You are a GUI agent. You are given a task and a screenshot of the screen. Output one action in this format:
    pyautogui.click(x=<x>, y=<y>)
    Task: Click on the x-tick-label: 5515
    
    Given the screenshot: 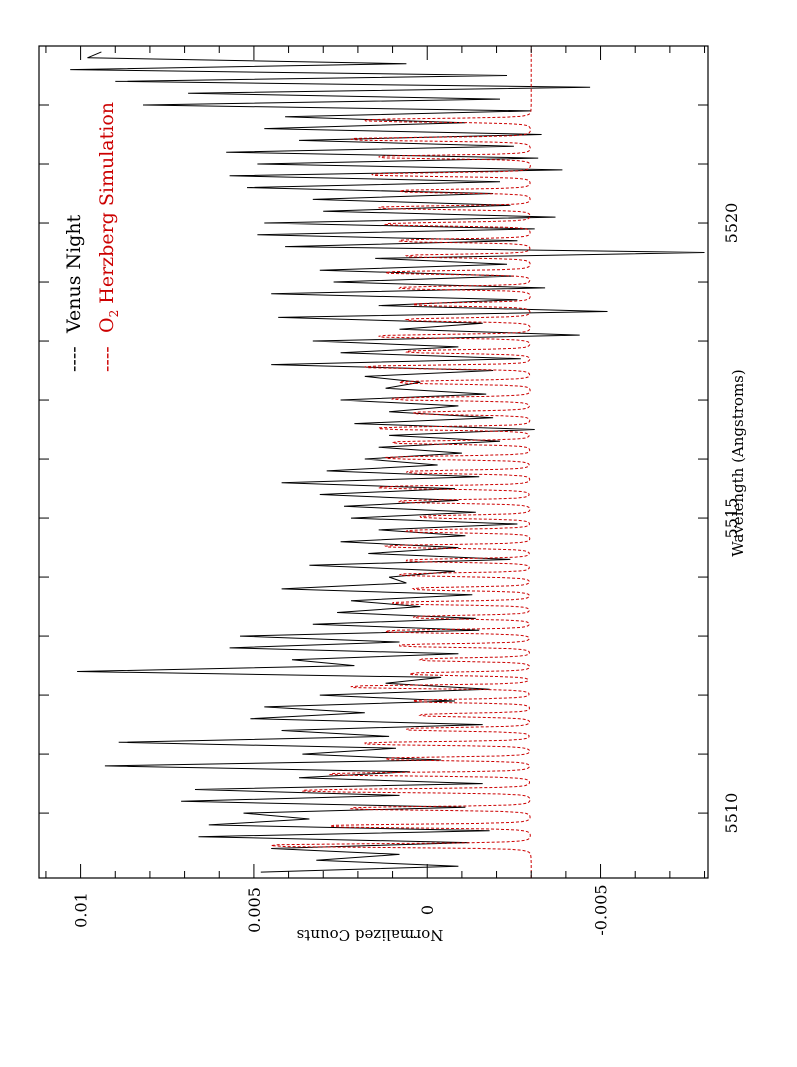 What is the action you would take?
    pyautogui.click(x=731, y=518)
    